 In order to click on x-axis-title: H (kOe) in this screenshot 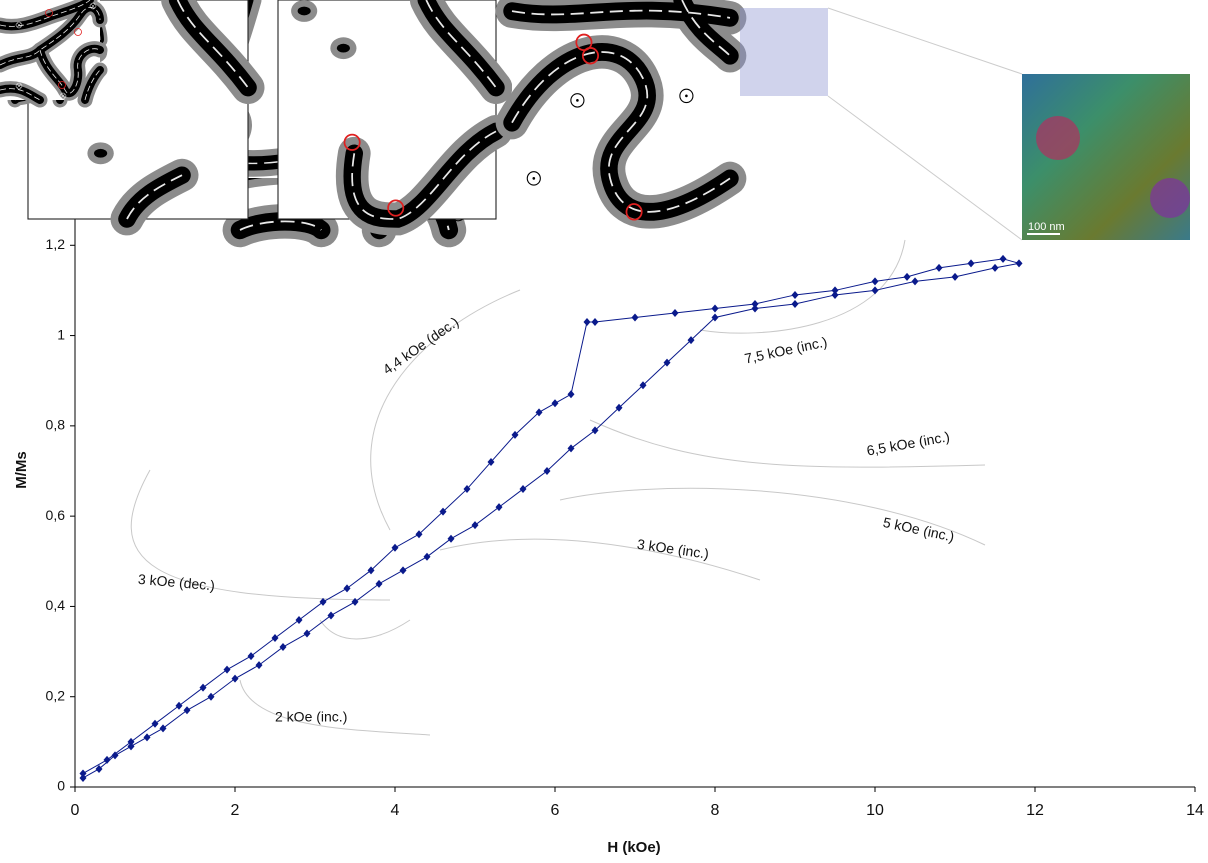, I will do `click(633, 847)`.